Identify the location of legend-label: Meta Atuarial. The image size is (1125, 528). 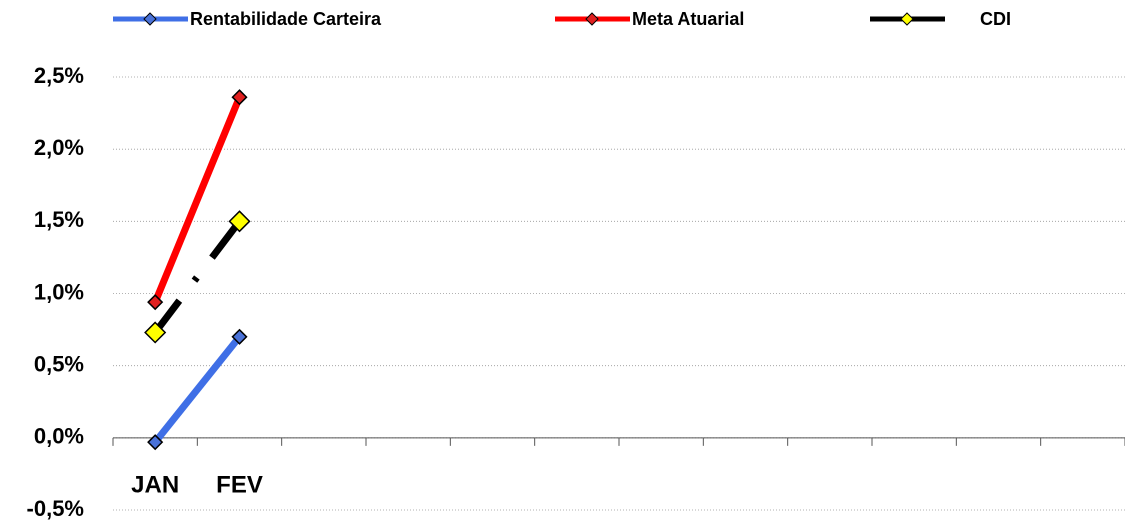
(688, 19).